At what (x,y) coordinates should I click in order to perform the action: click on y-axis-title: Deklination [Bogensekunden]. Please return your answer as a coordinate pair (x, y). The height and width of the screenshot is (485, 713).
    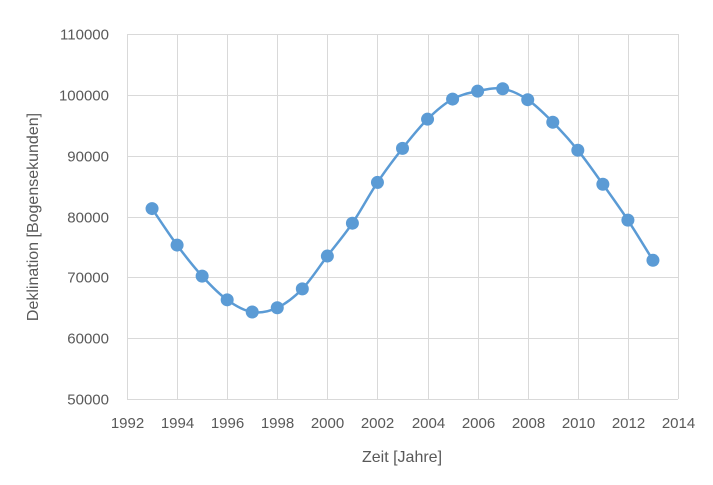
    Looking at the image, I should click on (33, 217).